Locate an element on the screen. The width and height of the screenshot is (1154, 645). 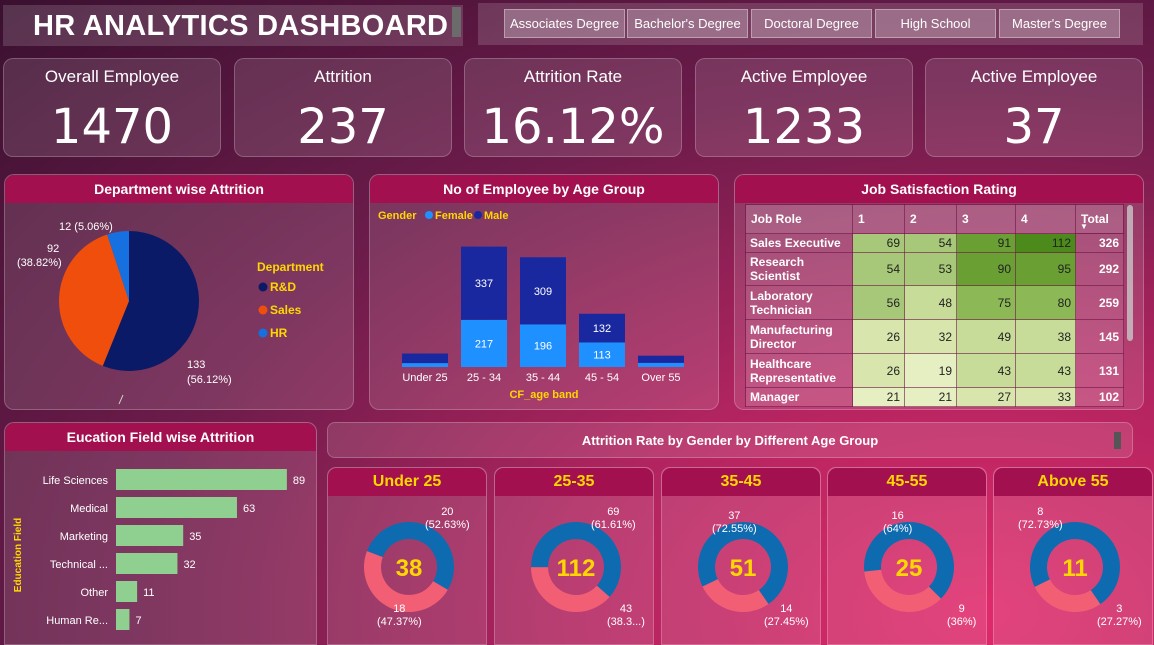
table-row: Manager 21 21 27 33 102 is located at coordinates (934, 397).